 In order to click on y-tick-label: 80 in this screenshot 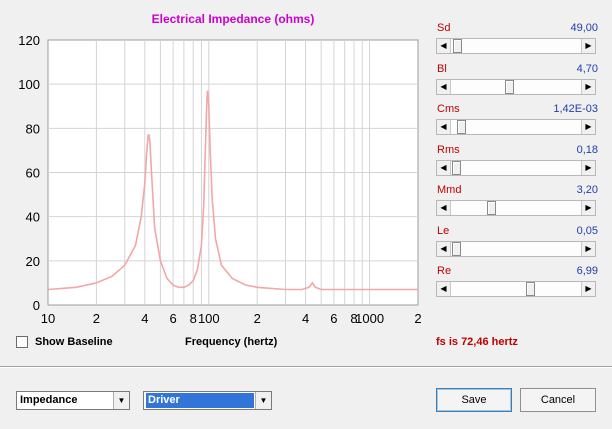, I will do `click(33, 128)`.